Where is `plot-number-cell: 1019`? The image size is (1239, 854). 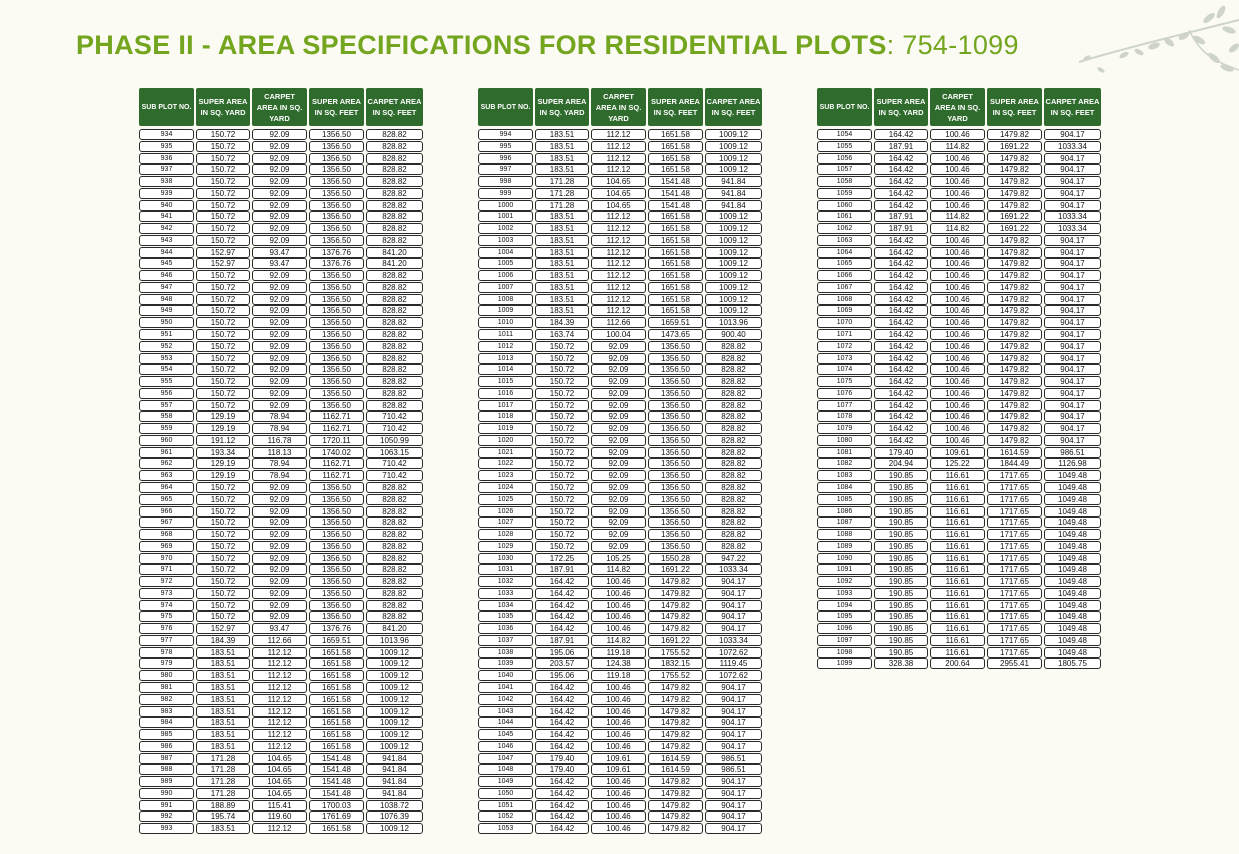 plot-number-cell: 1019 is located at coordinates (505, 429).